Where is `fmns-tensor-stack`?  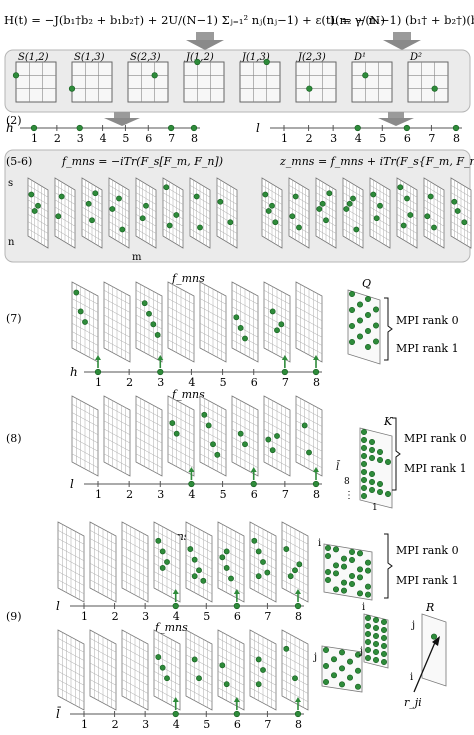 fmns-tensor-stack is located at coordinates (132, 213).